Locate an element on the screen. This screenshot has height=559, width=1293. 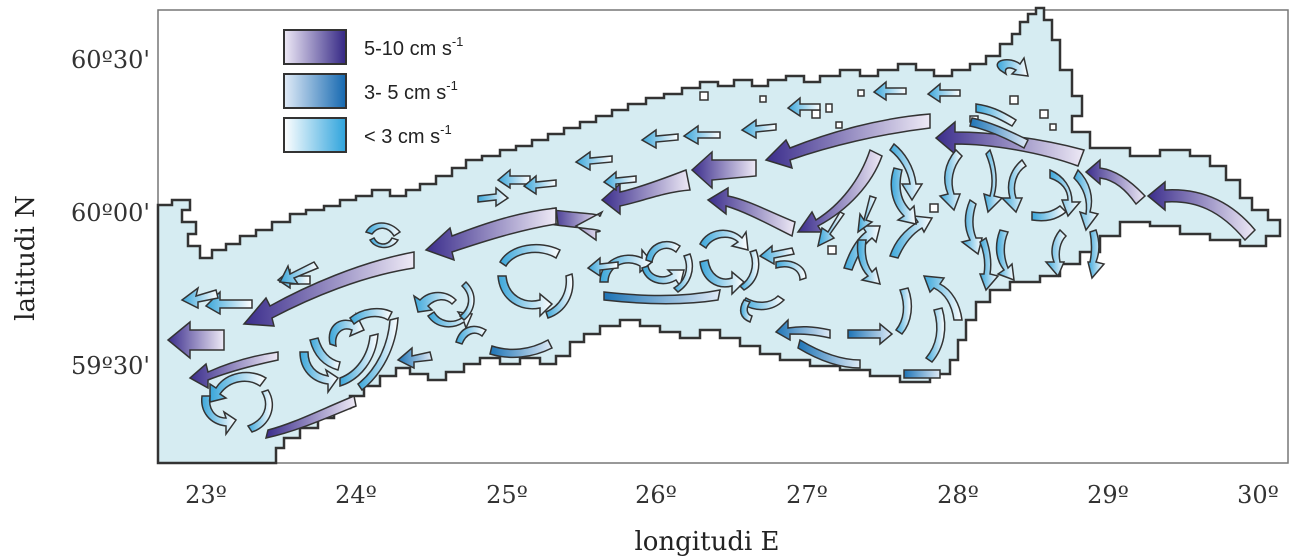
y-axis-title: latitudi N is located at coordinates (26, 258).